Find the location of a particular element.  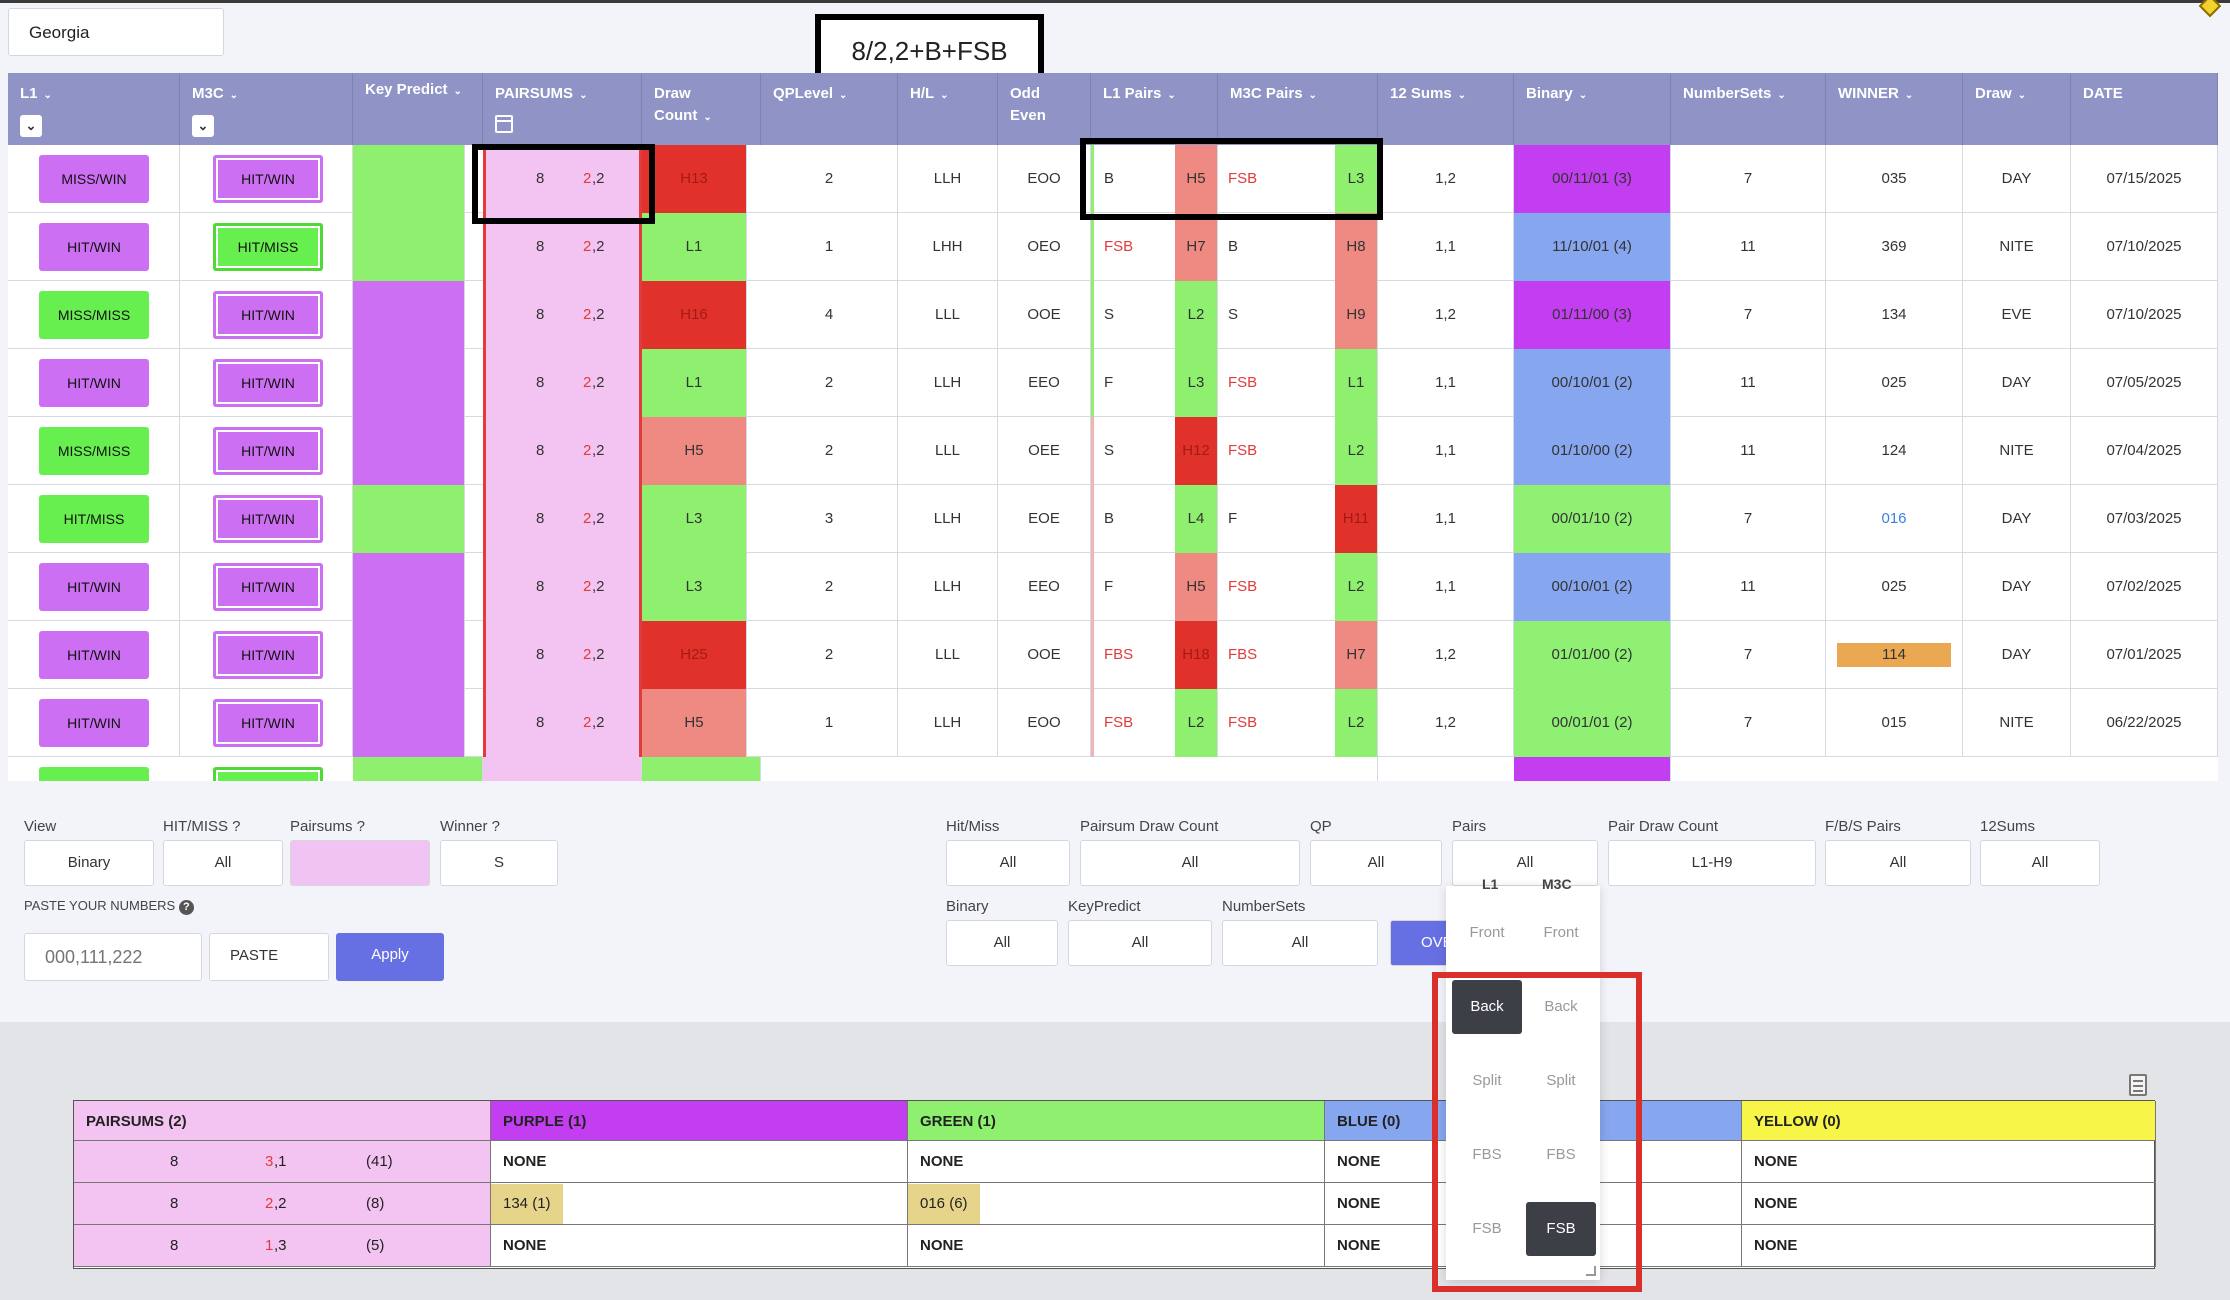

hl-cell: LLH is located at coordinates (948, 383).